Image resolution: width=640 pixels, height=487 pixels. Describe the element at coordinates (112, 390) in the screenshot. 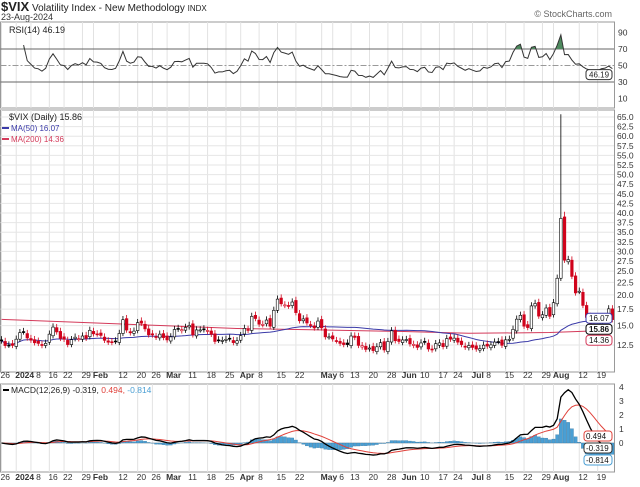

I see `macd-legend-signal: 0.494` at that location.